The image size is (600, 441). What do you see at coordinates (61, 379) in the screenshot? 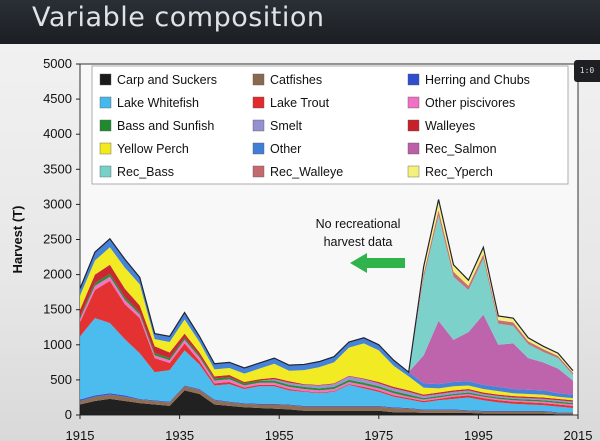
I see `y-tick-label: 500` at bounding box center [61, 379].